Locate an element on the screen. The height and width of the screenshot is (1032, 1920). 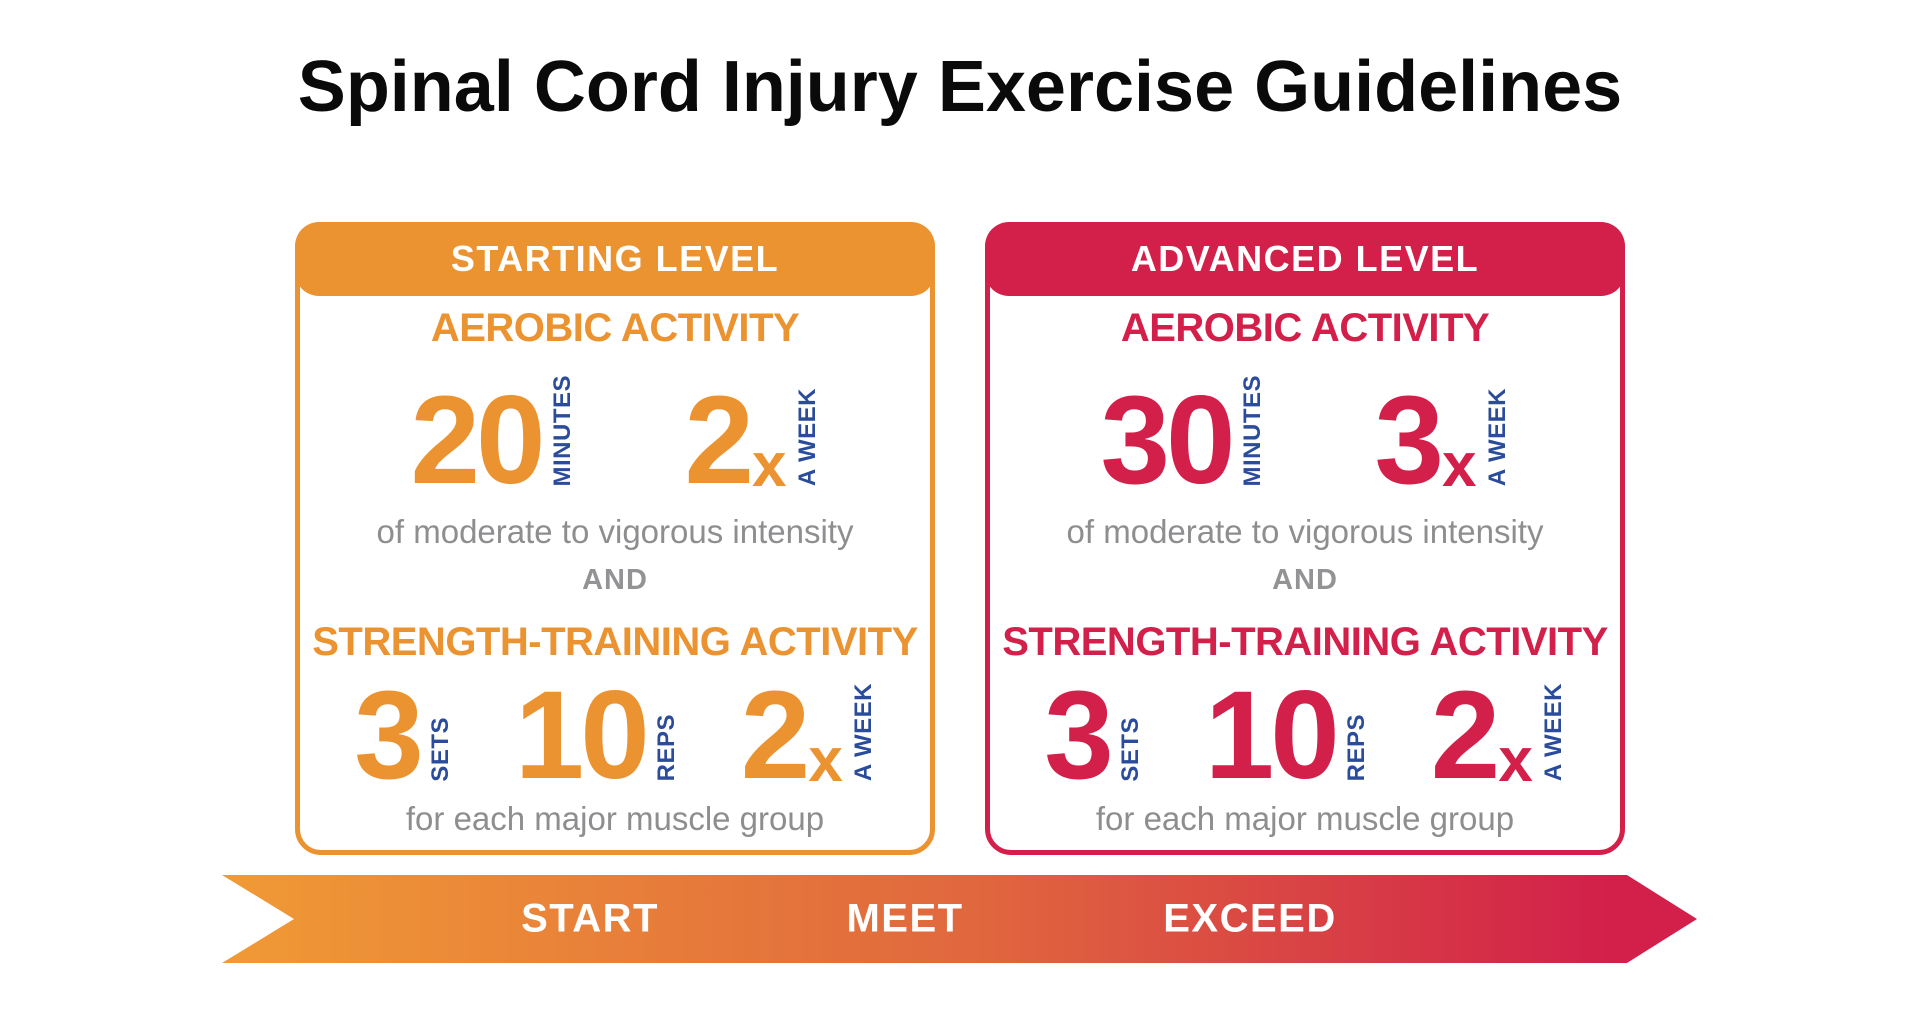
starting-level-header: STARTING LEVEL is located at coordinates (615, 259).